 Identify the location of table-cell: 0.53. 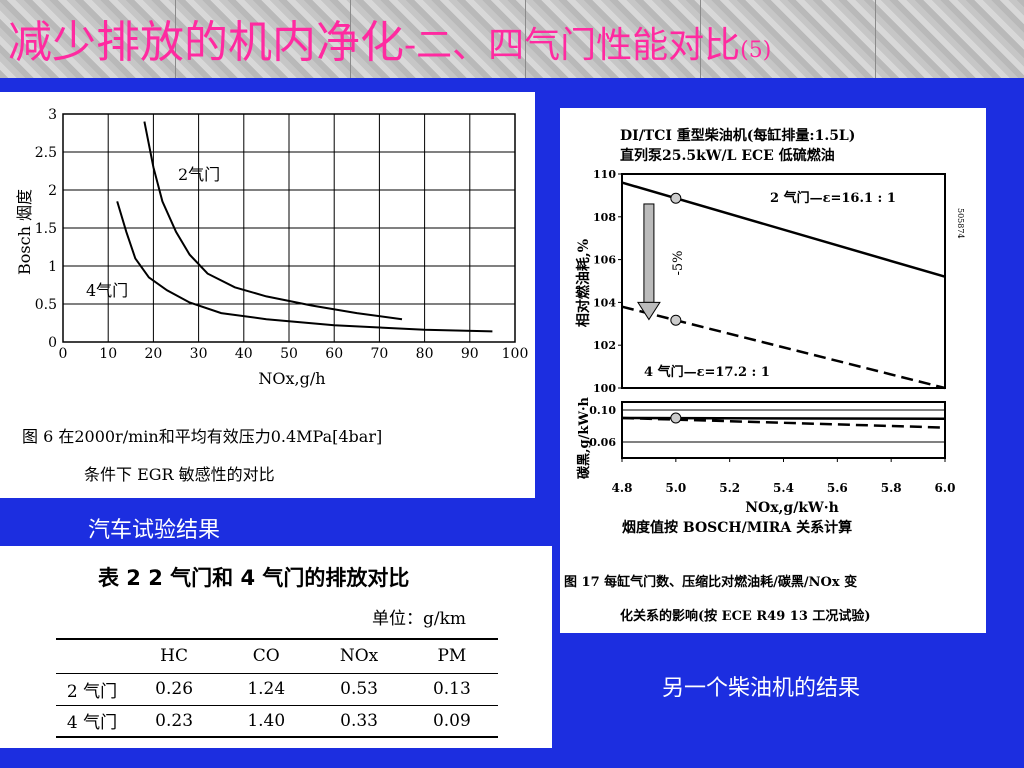
(359, 689).